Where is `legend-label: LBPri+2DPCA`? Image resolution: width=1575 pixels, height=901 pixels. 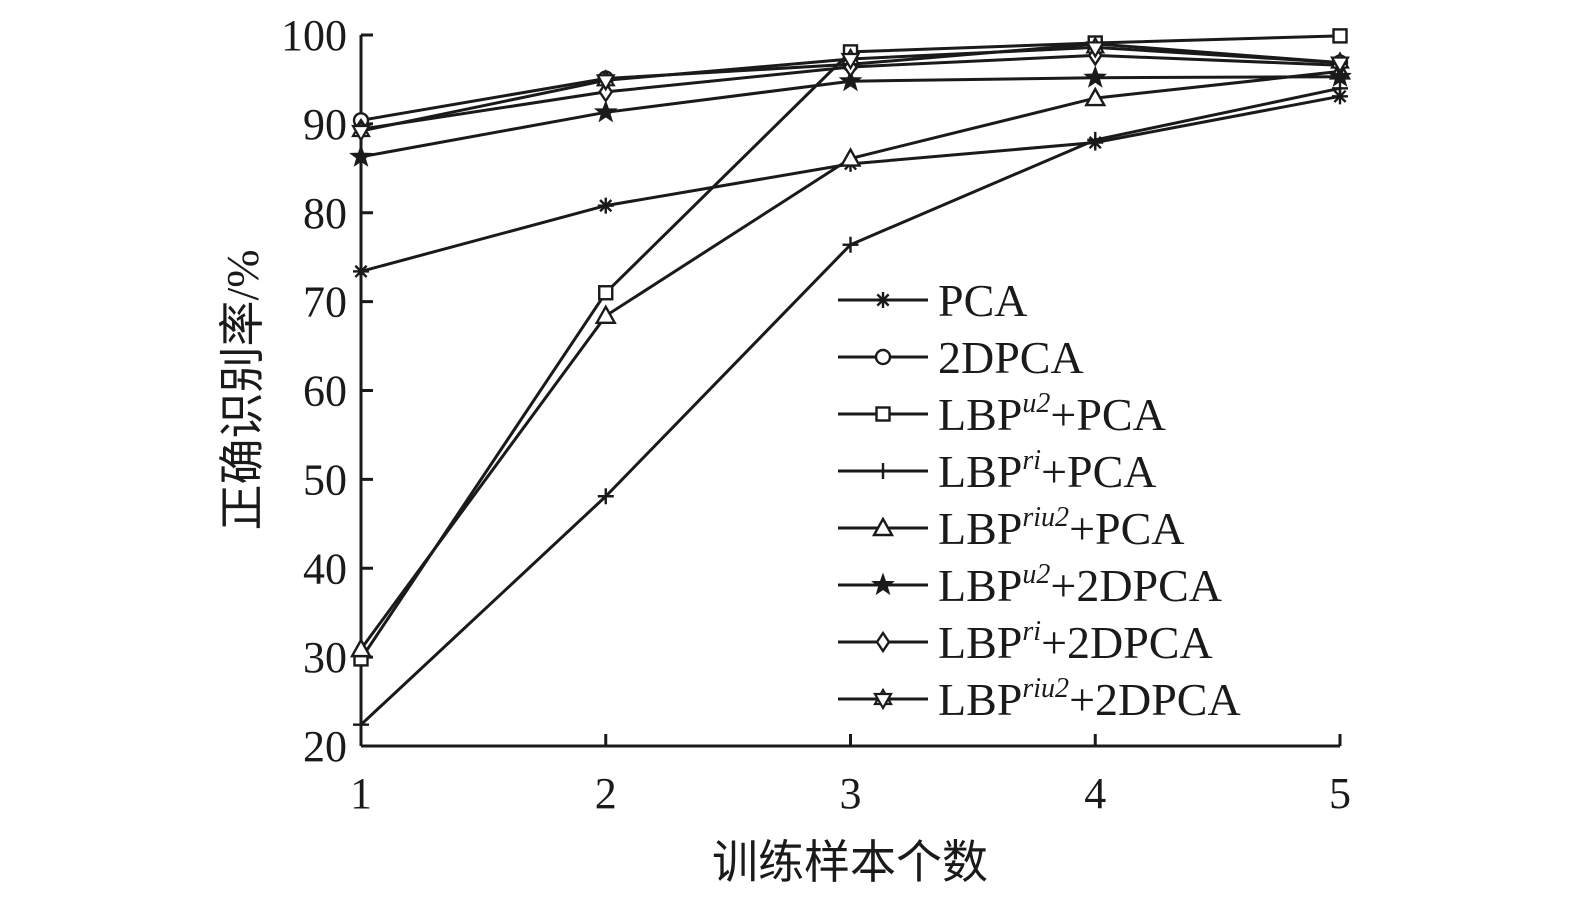
legend-label: LBPri+2DPCA is located at coordinates (1075, 642).